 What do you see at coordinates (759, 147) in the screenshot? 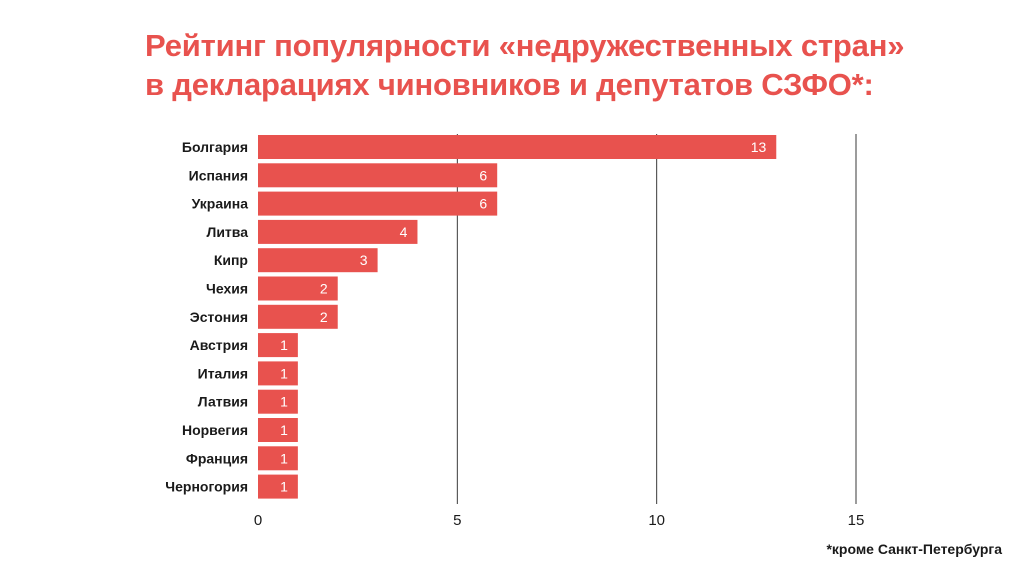
I see `value-label-1: 13` at bounding box center [759, 147].